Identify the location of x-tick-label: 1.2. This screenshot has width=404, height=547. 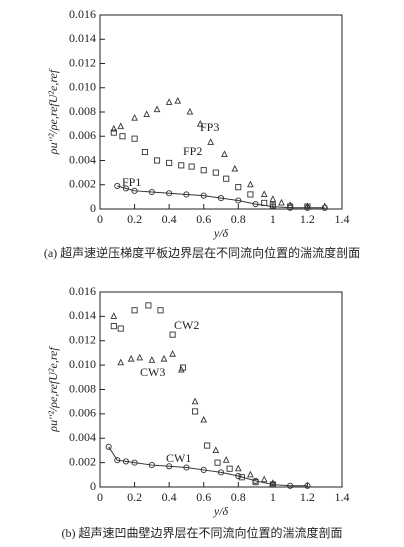
(307, 219).